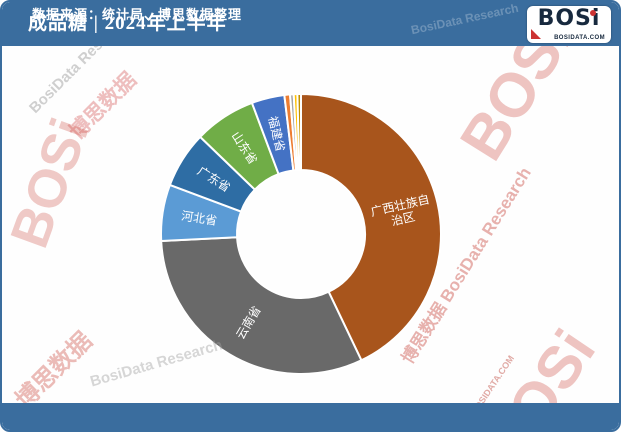  I want to click on data-source-text: 数据来源：统计局、博思数据整理, so click(137, 14).